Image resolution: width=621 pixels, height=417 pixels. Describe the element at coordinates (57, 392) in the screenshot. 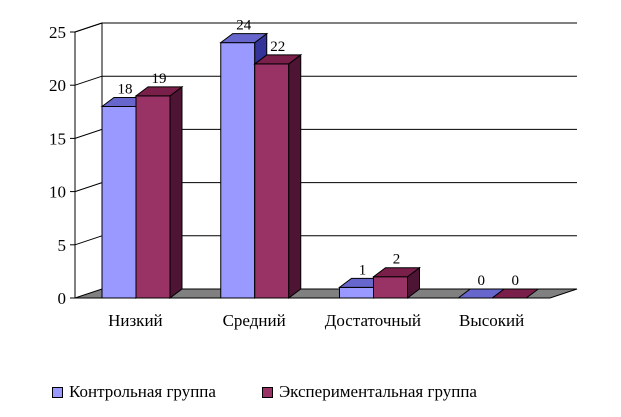

I see `legend-swatch-control` at that location.